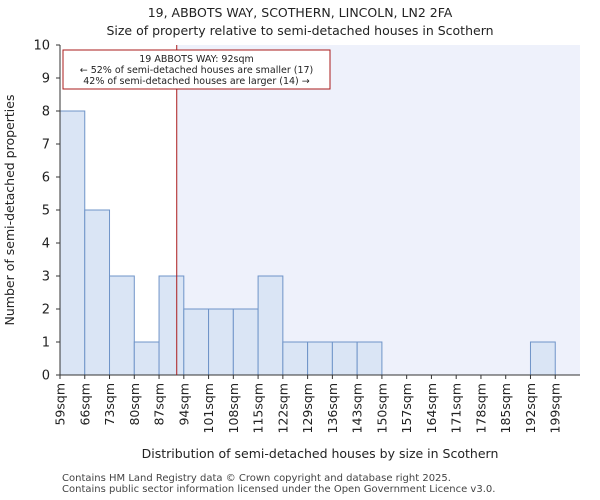  Describe the element at coordinates (109, 404) in the screenshot. I see `x-tick-label: 73sqm` at that location.